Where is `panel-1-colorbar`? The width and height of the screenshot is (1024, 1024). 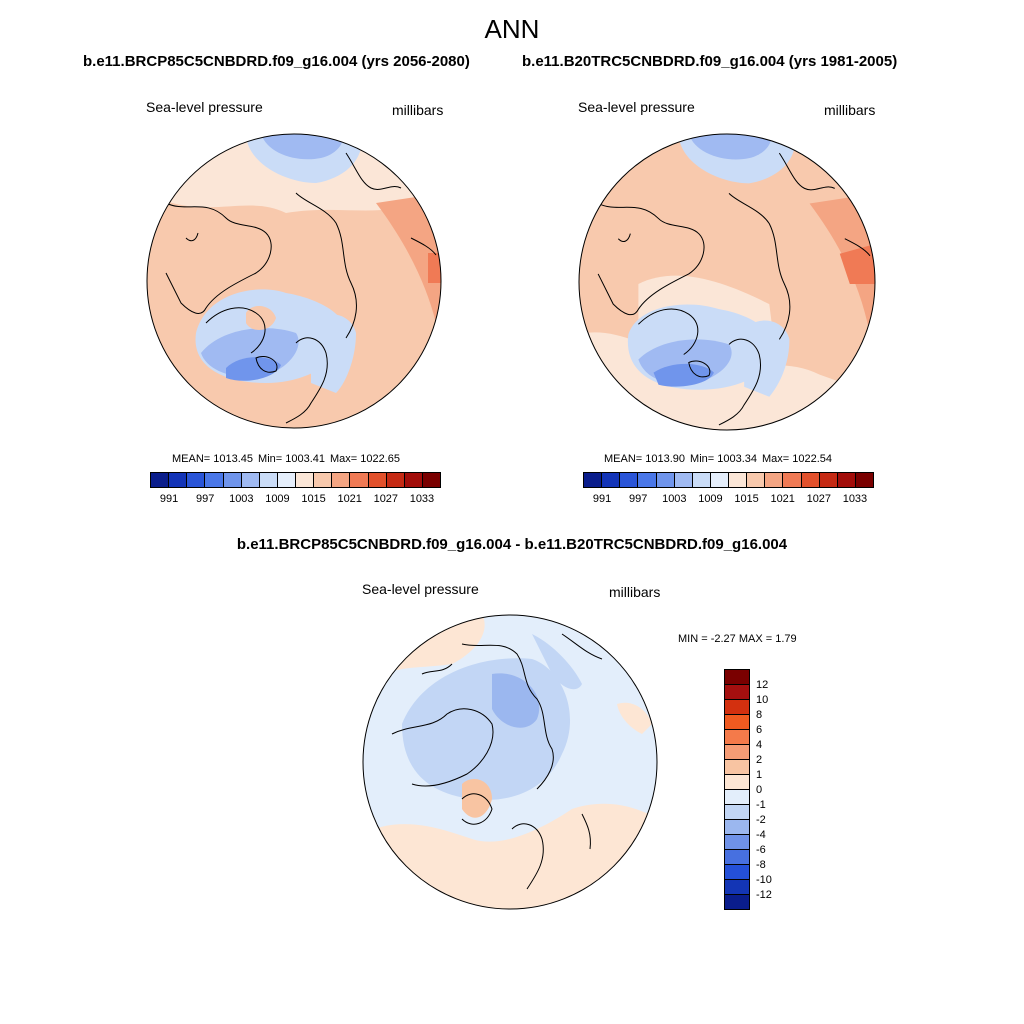
panel-1-colorbar is located at coordinates (295, 480).